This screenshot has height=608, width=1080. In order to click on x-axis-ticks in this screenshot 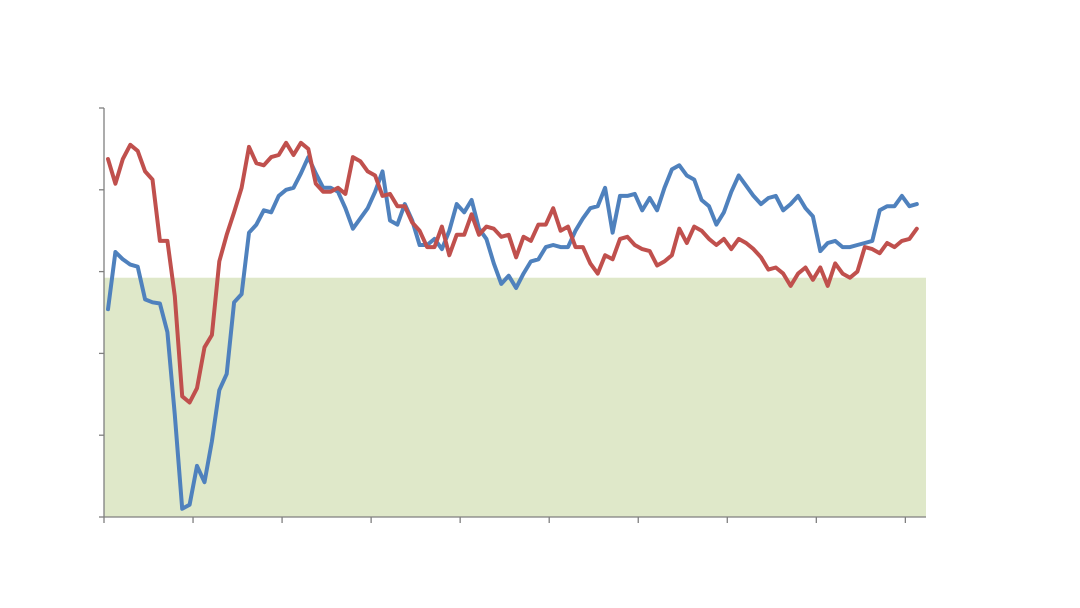, I will do `click(505, 520)`.